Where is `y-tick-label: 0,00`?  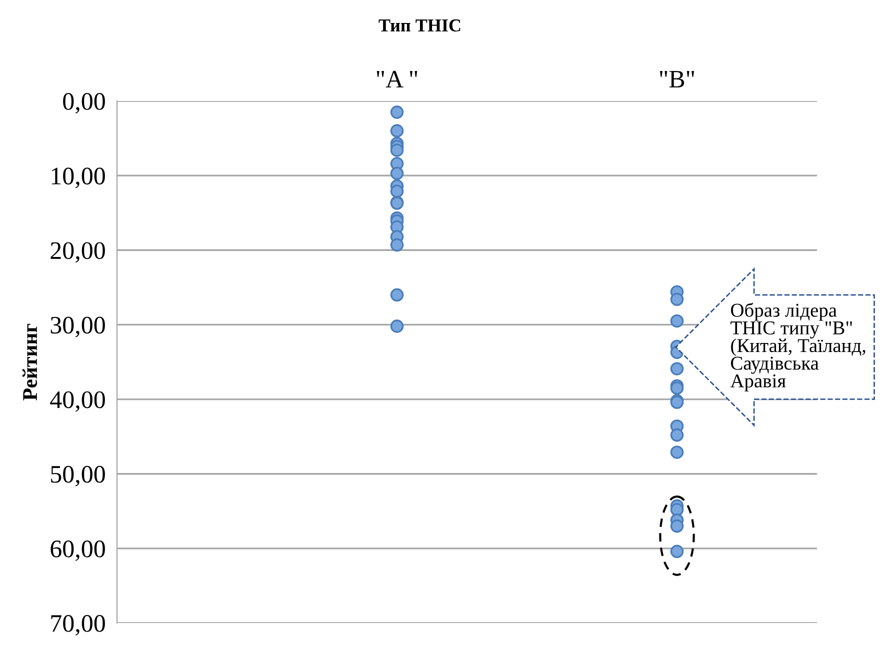
y-tick-label: 0,00 is located at coordinates (84, 103).